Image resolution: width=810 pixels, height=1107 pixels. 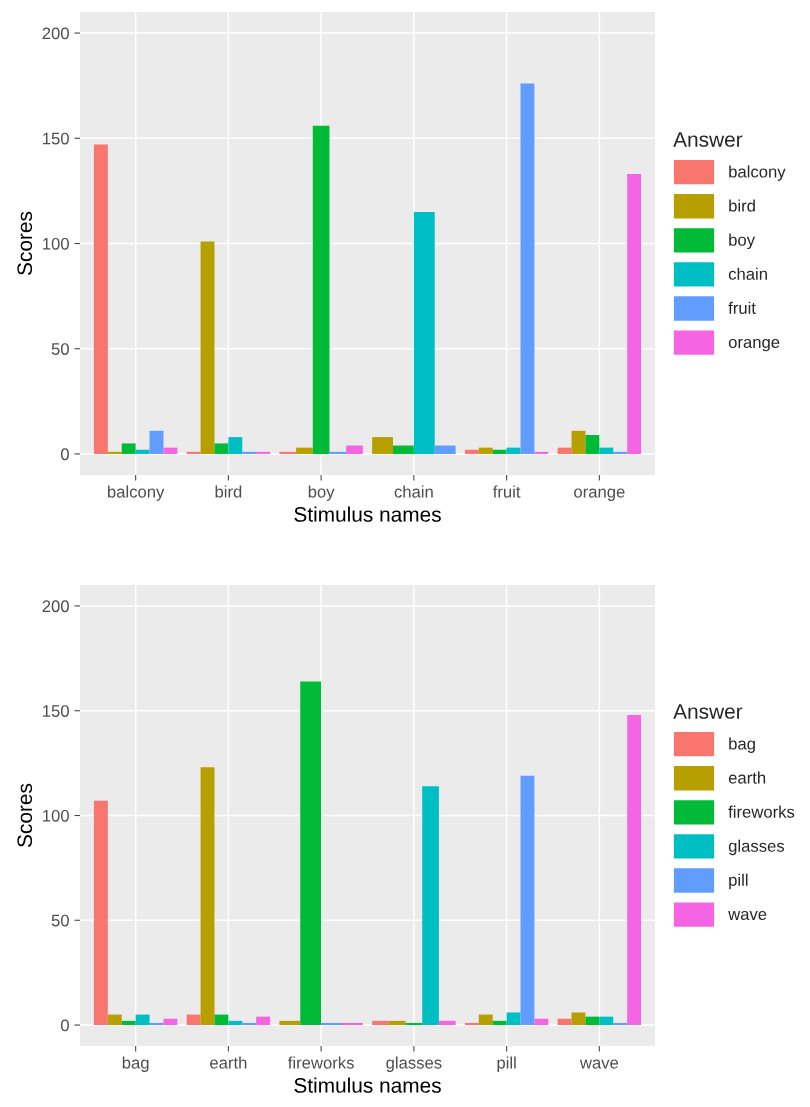 I want to click on legend-label: fruit, so click(x=742, y=307).